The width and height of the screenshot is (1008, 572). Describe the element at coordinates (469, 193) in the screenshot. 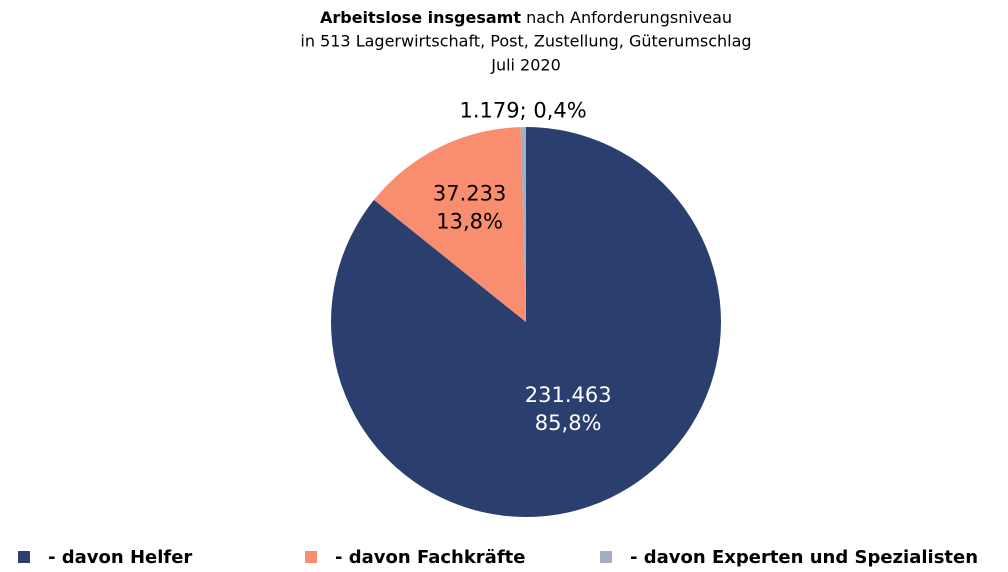

I see `data-label: 37.233` at that location.